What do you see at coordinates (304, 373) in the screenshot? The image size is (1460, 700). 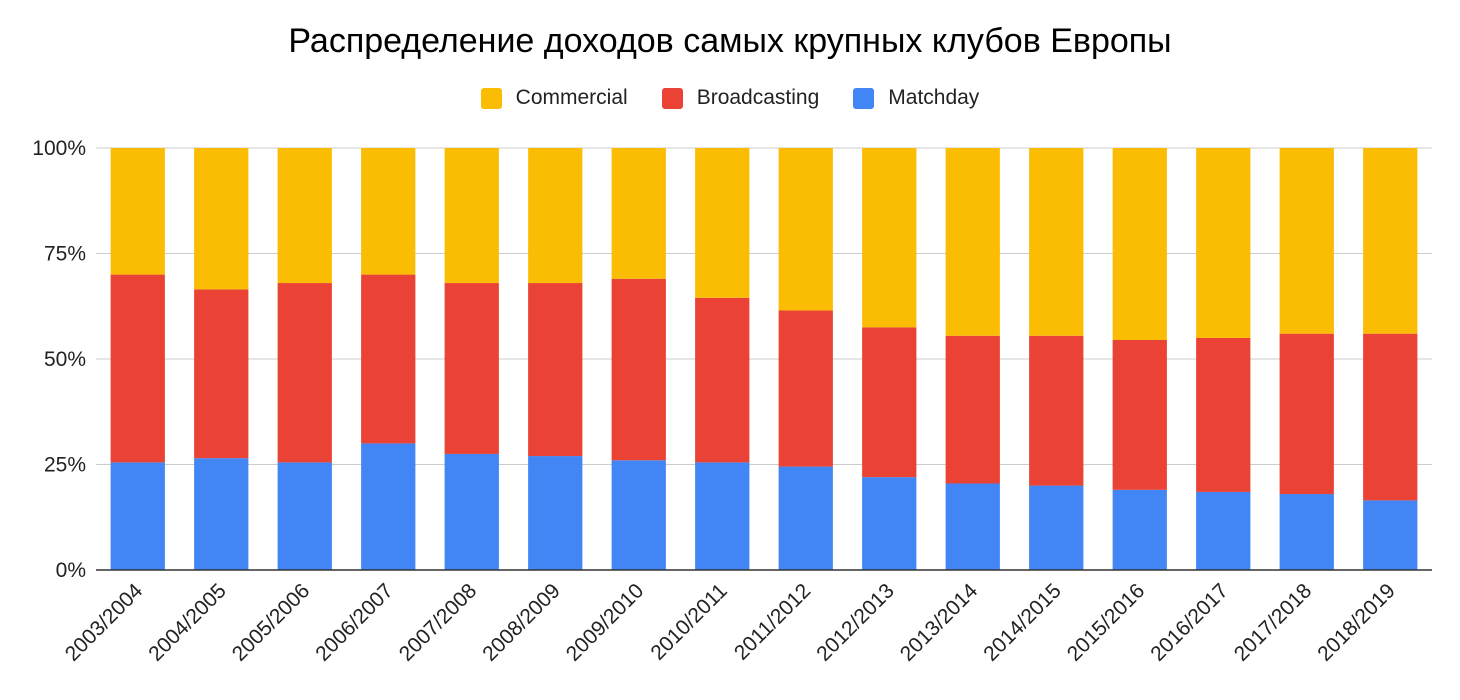 I see `bar-broadcasting-2005-2006` at bounding box center [304, 373].